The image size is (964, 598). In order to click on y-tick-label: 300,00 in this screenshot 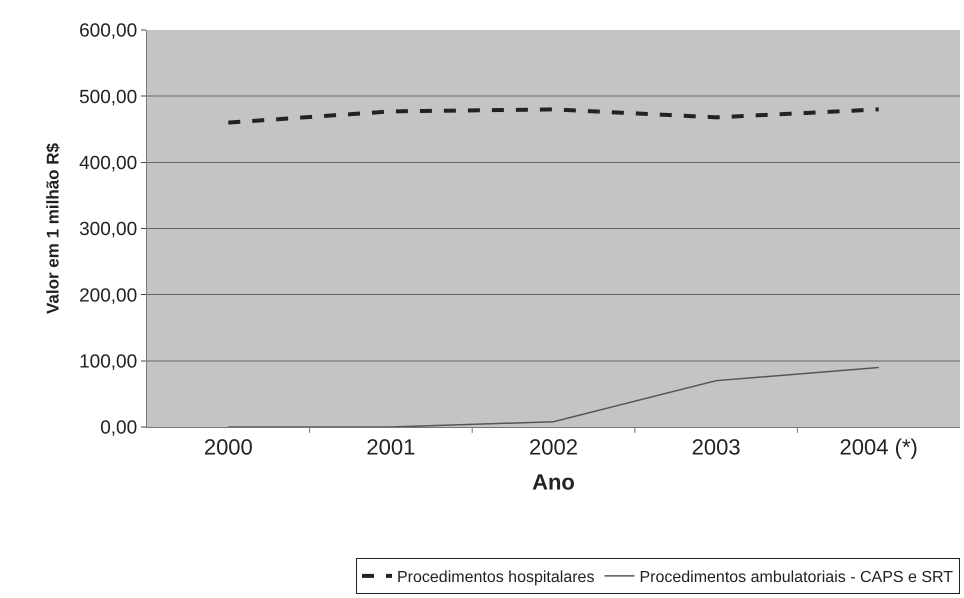, I will do `click(108, 229)`.